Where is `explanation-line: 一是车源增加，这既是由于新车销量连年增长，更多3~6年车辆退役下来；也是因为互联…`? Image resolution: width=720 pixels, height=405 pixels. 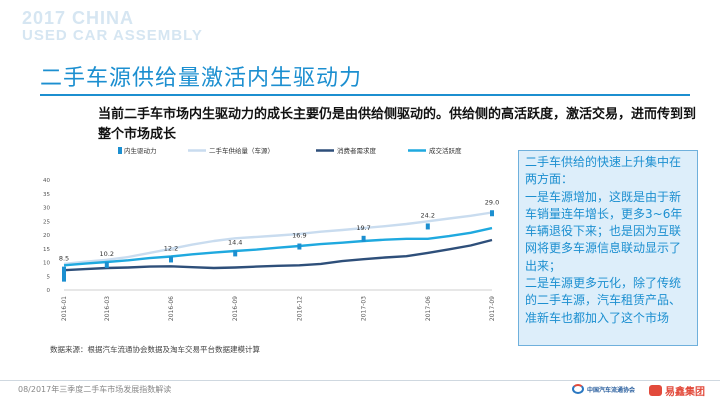
explanation-line: 一是车源增加，这既是由于新车销量连年增长，更多3~6年车辆退役下来；也是因为互联… is located at coordinates (604, 231).